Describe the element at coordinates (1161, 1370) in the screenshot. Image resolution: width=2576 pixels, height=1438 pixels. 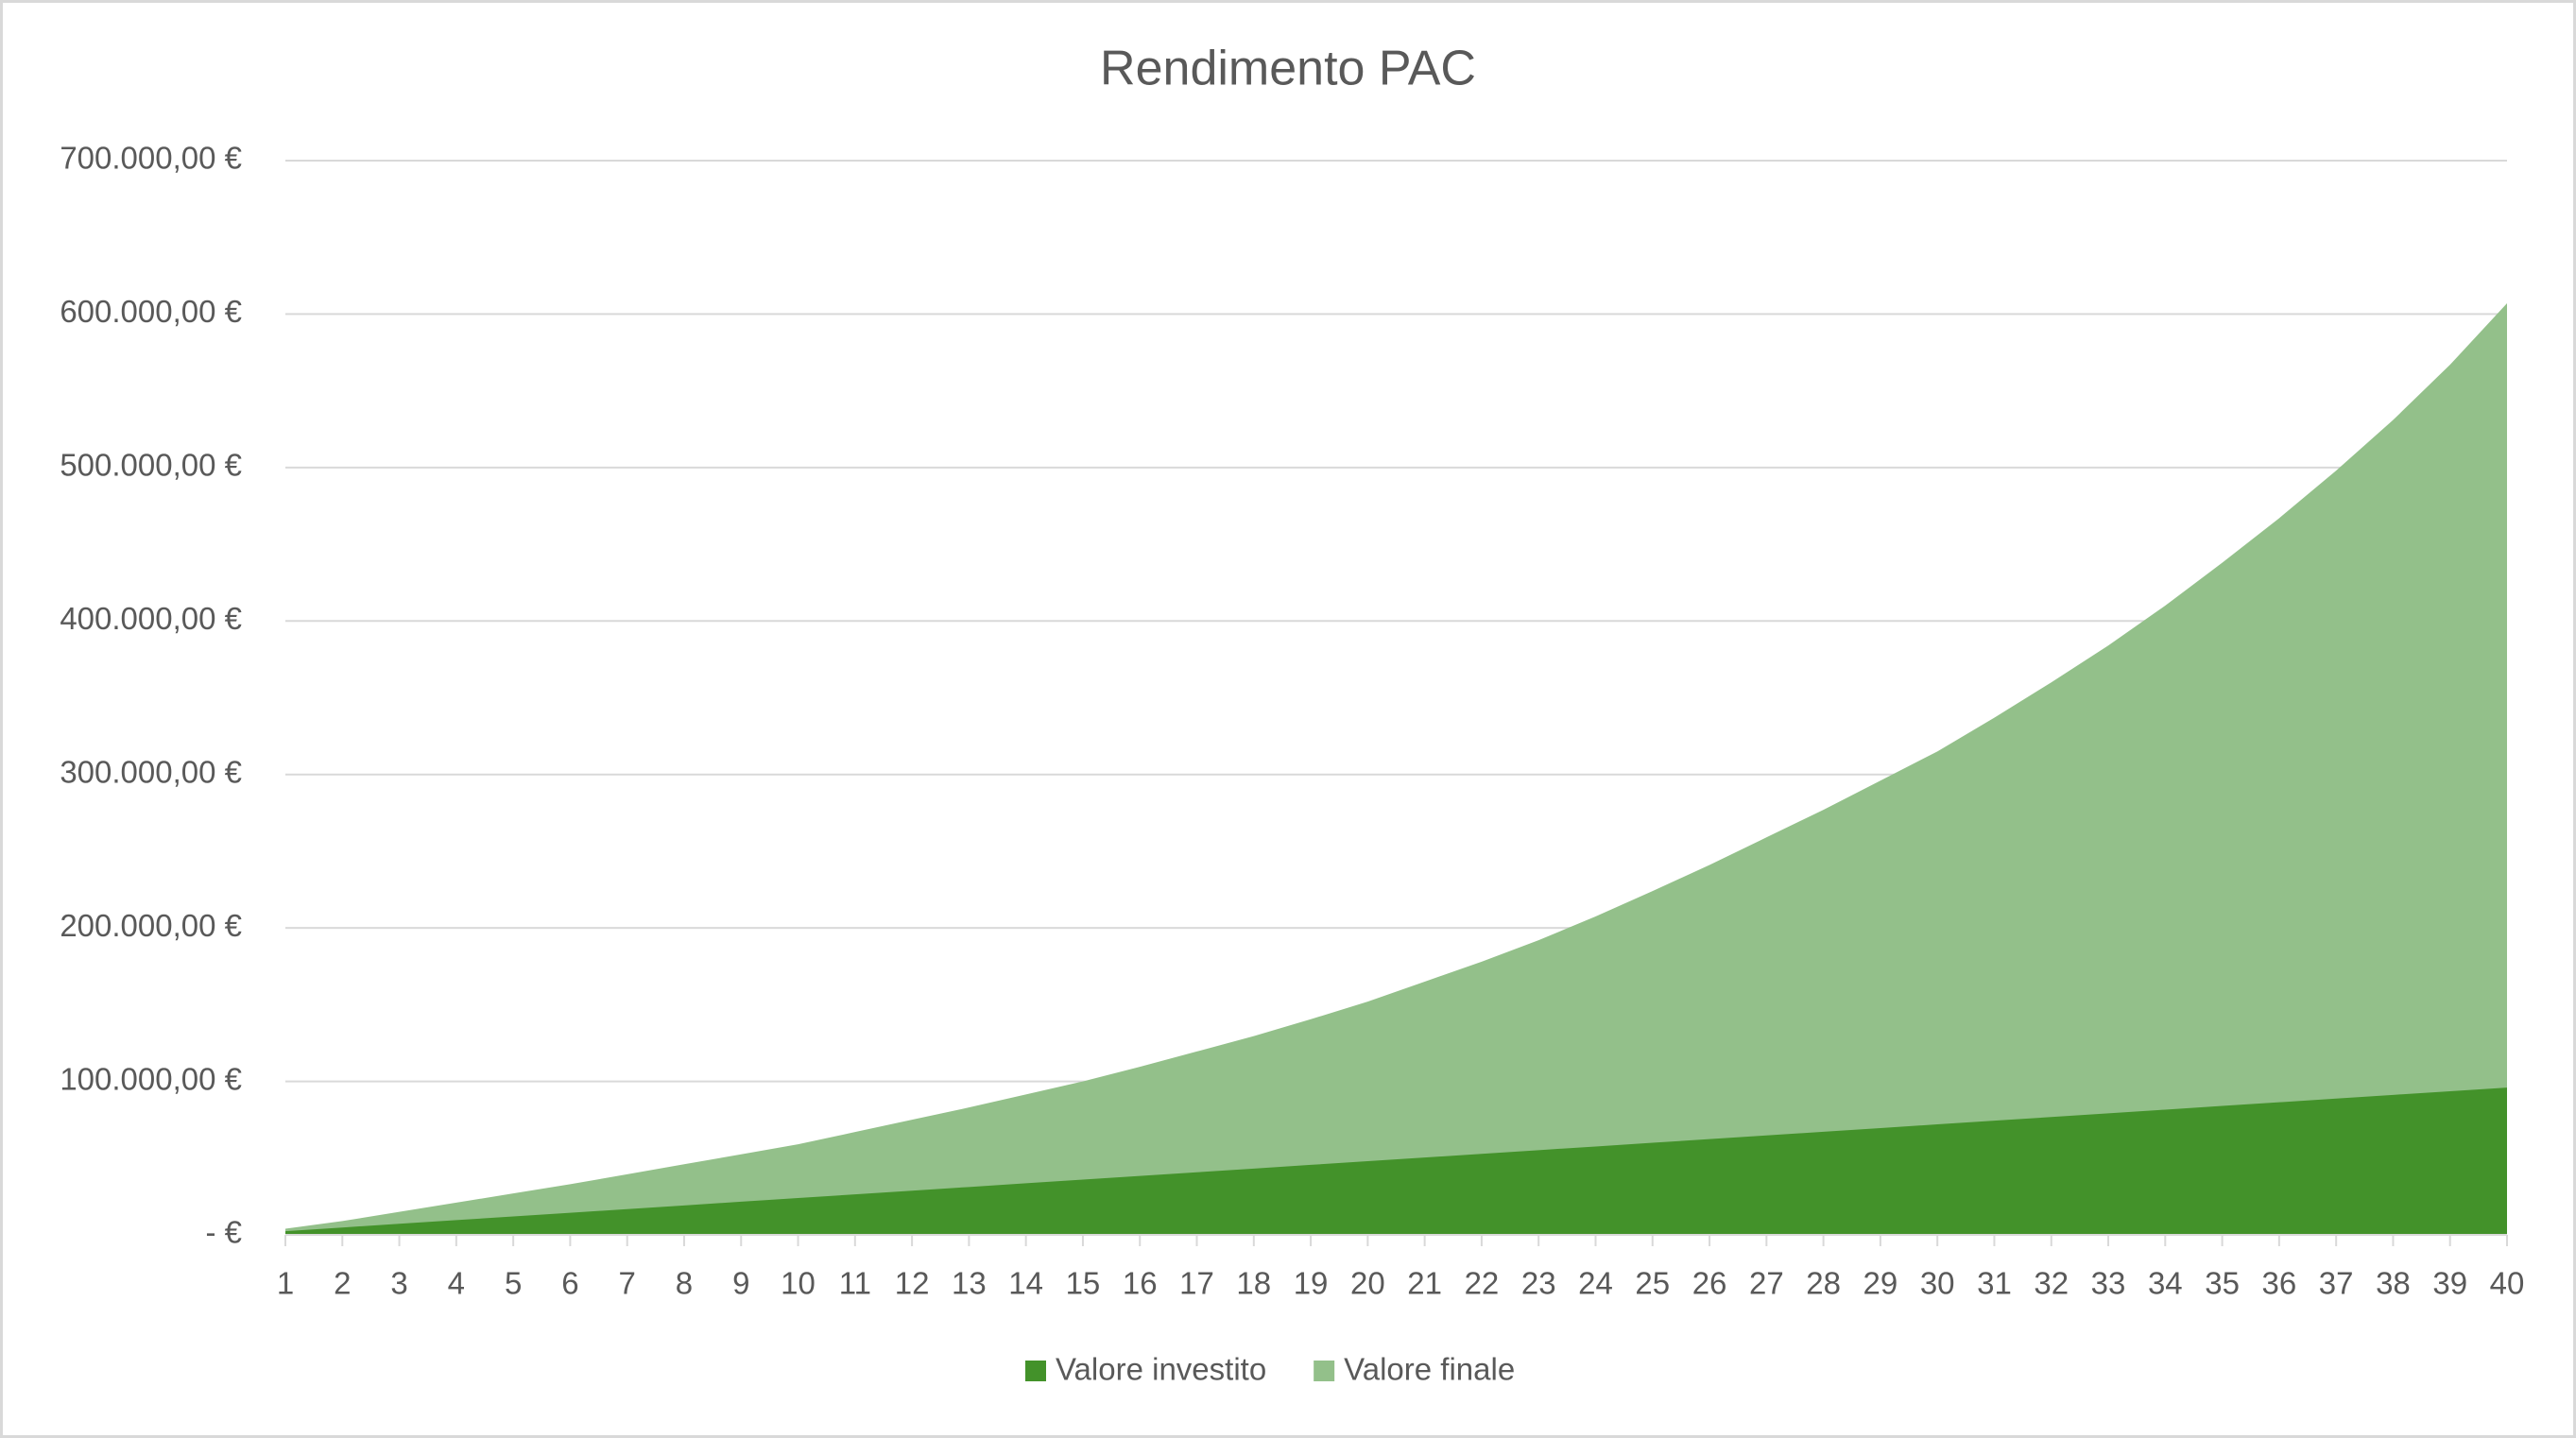
I see `legend-label: Valore investito` at that location.